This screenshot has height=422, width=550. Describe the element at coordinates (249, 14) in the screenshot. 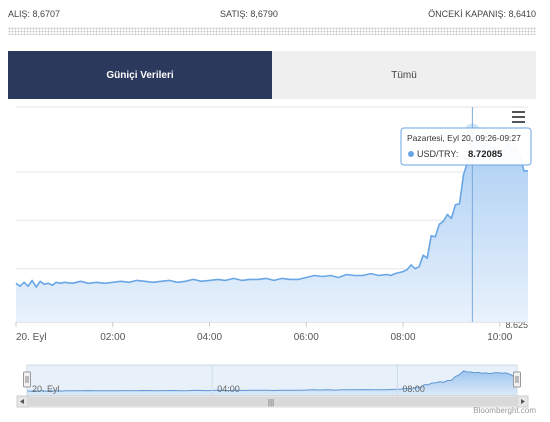

I see `satis-value: SATIŞ: 8,6790` at that location.